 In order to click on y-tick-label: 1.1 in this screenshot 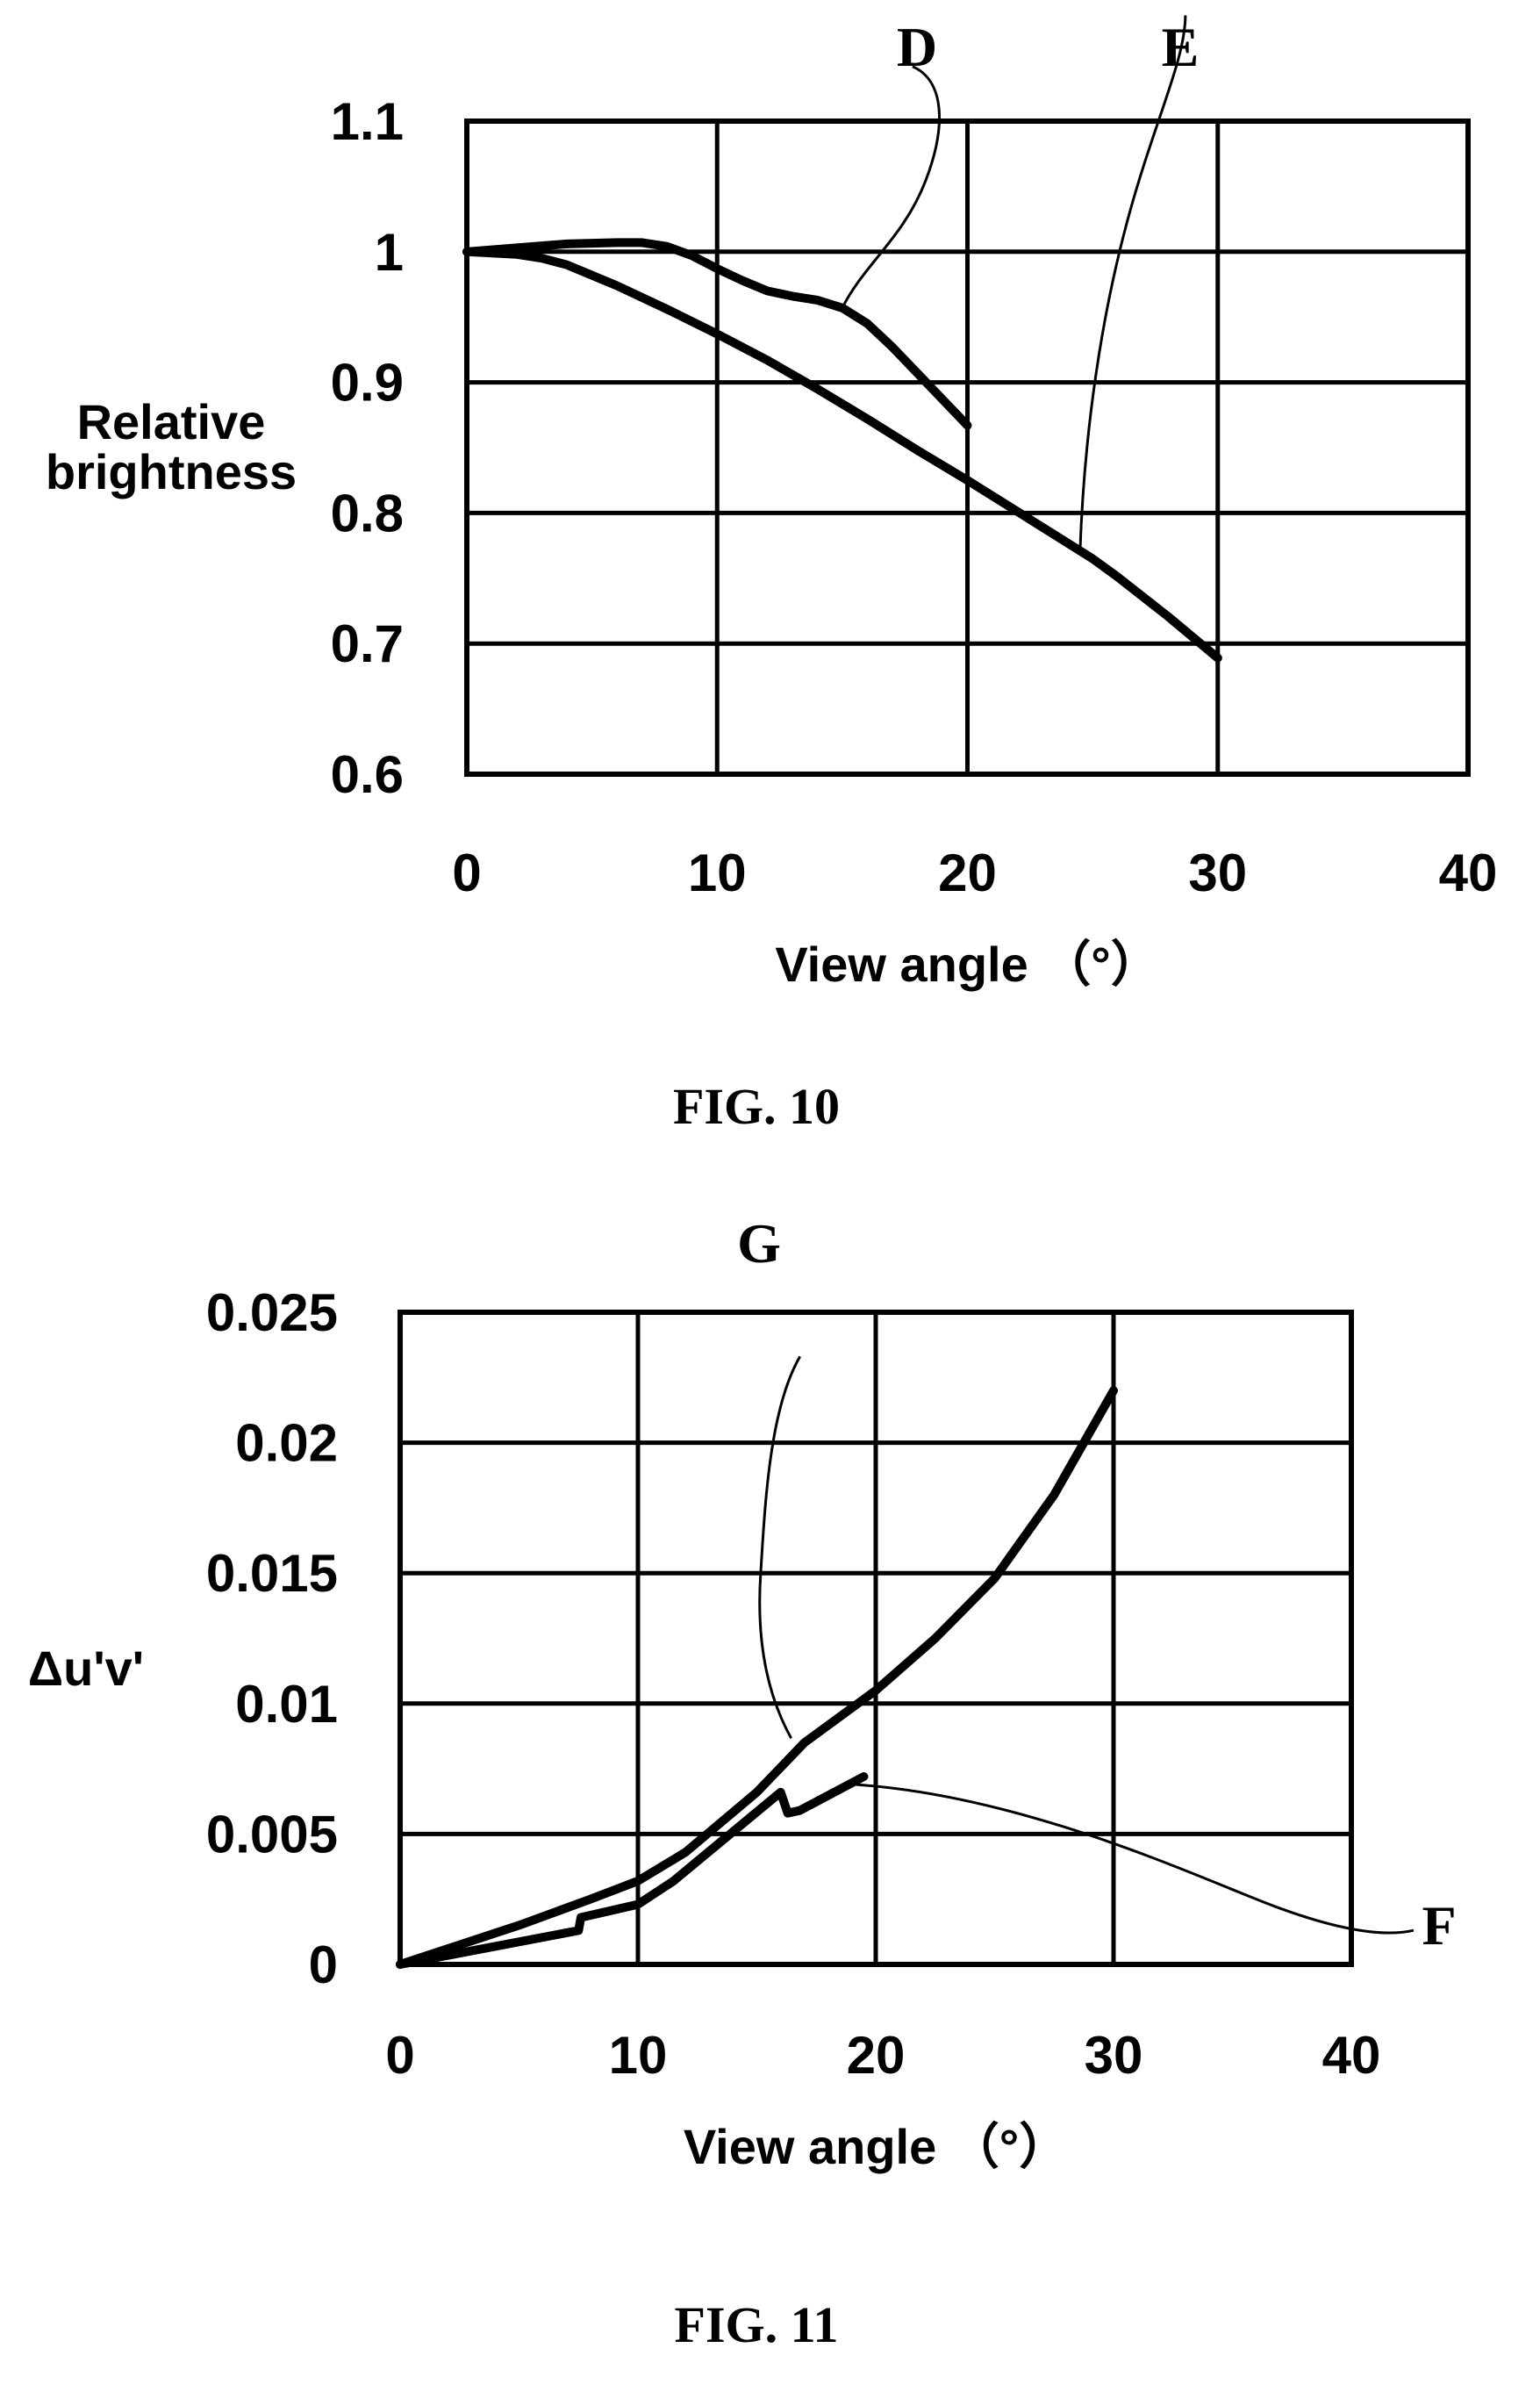, I will do `click(367, 121)`.